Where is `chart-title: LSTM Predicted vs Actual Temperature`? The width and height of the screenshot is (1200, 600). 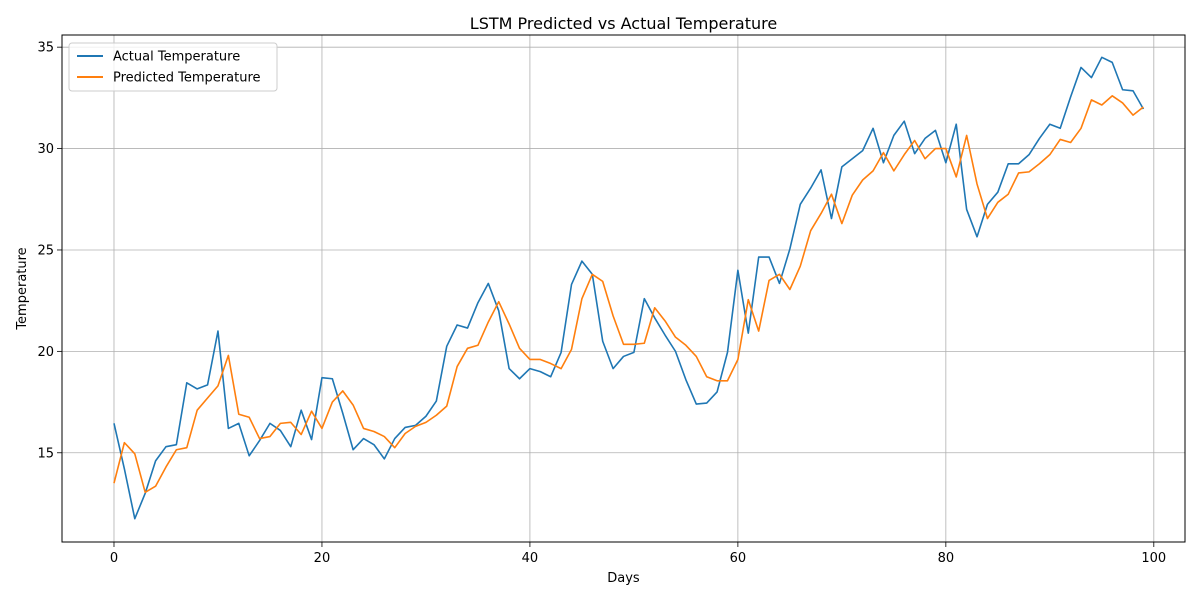
chart-title: LSTM Predicted vs Actual Temperature is located at coordinates (623, 23).